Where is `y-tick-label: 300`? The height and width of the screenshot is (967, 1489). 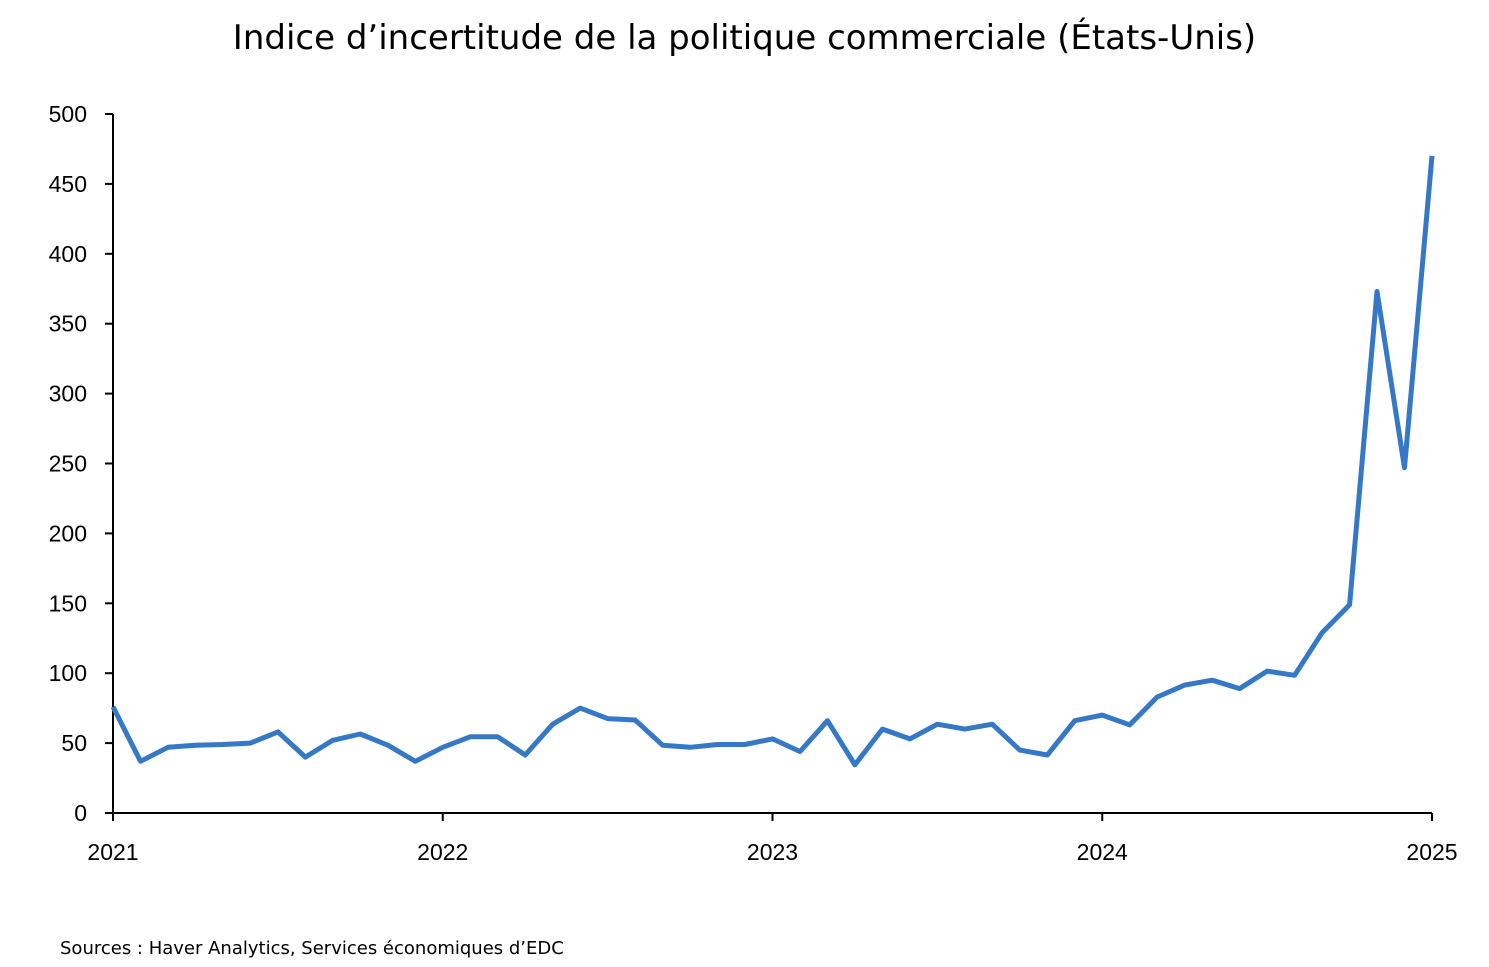 y-tick-label: 300 is located at coordinates (68, 394).